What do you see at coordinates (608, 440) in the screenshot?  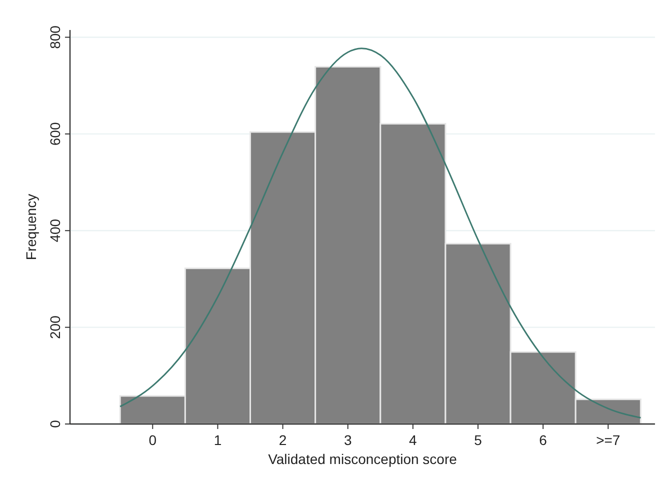 I see `x-tick-label: >=7` at bounding box center [608, 440].